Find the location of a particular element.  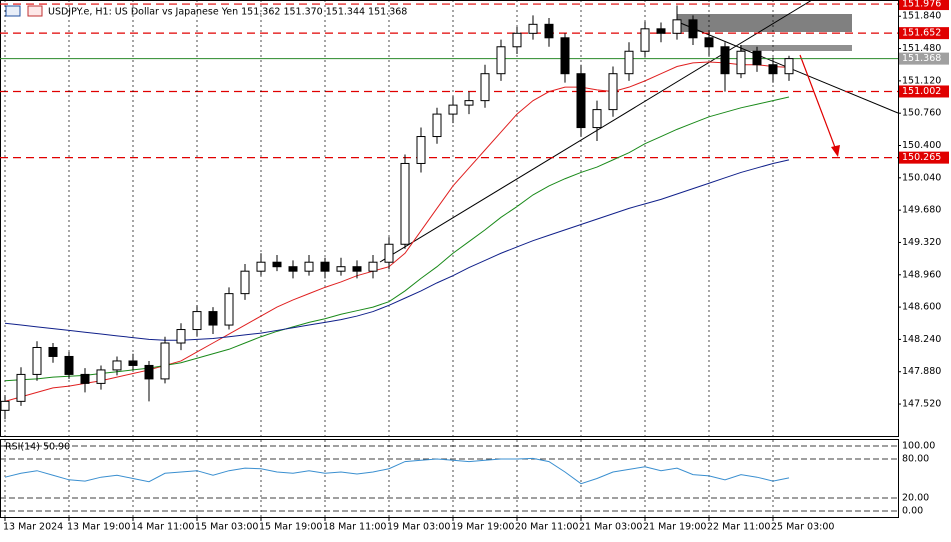

rsi-title: RSI(14) 50.90 is located at coordinates (37, 447).